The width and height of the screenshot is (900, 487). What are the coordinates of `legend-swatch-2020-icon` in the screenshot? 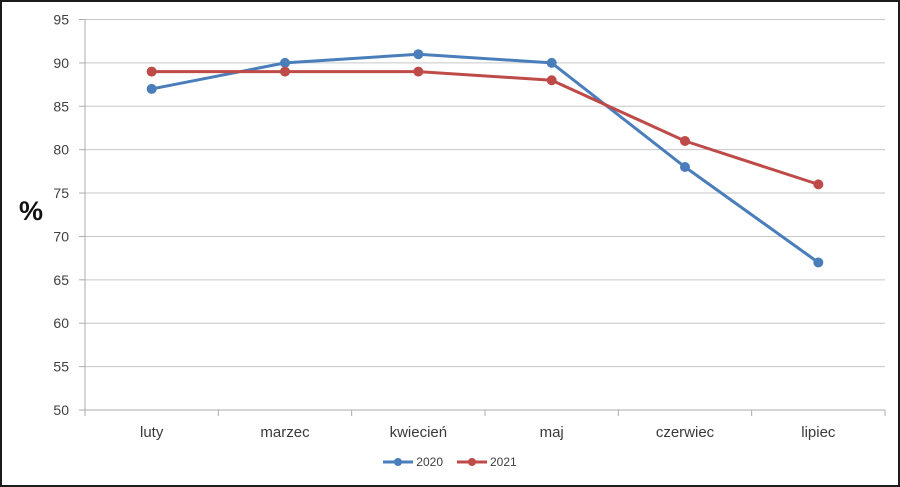 It's located at (398, 462).